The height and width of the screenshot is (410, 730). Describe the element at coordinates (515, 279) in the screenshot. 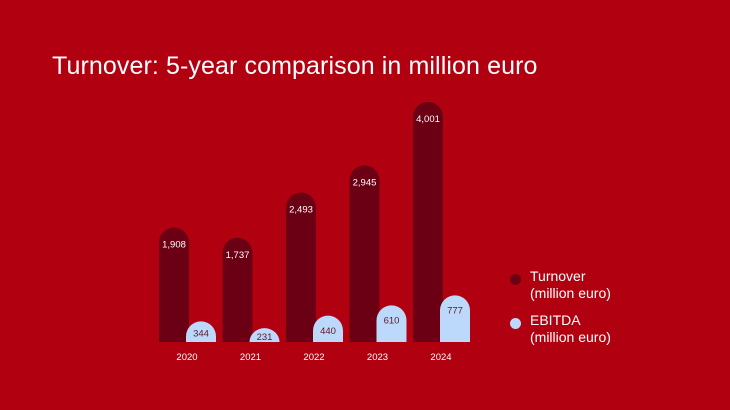

I see `legend-swatch-turnover` at that location.